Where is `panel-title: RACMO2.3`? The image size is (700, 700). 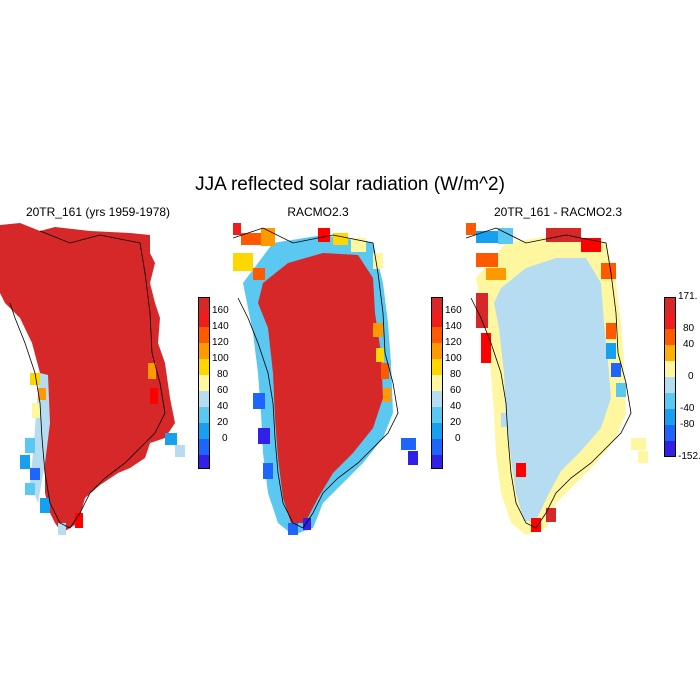
panel-title: RACMO2.3 is located at coordinates (318, 212).